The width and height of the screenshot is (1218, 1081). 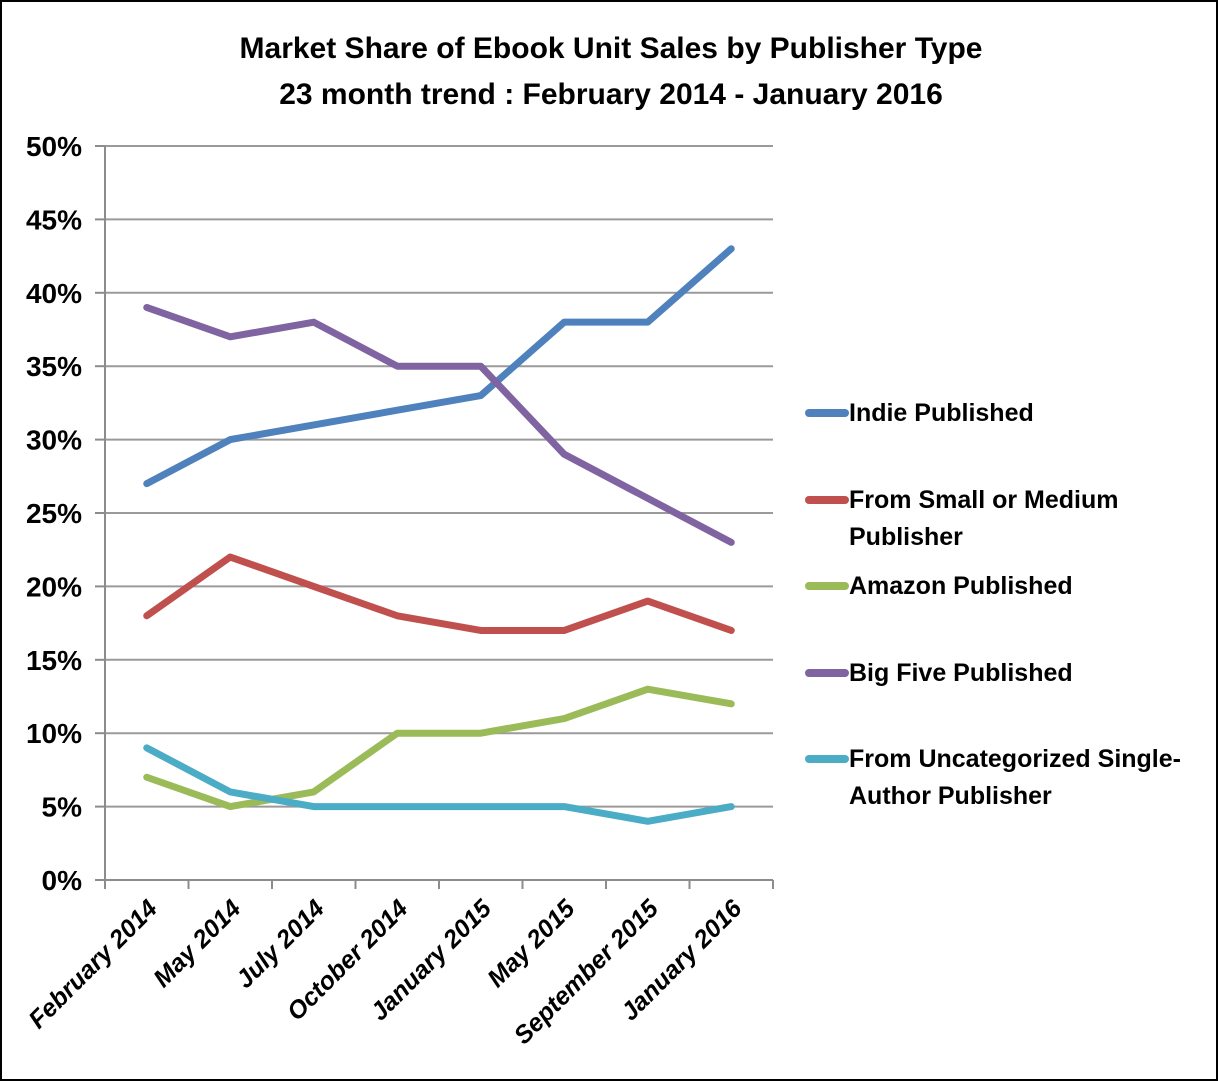 I want to click on y-axis-tick-label: 0%, so click(x=62, y=880).